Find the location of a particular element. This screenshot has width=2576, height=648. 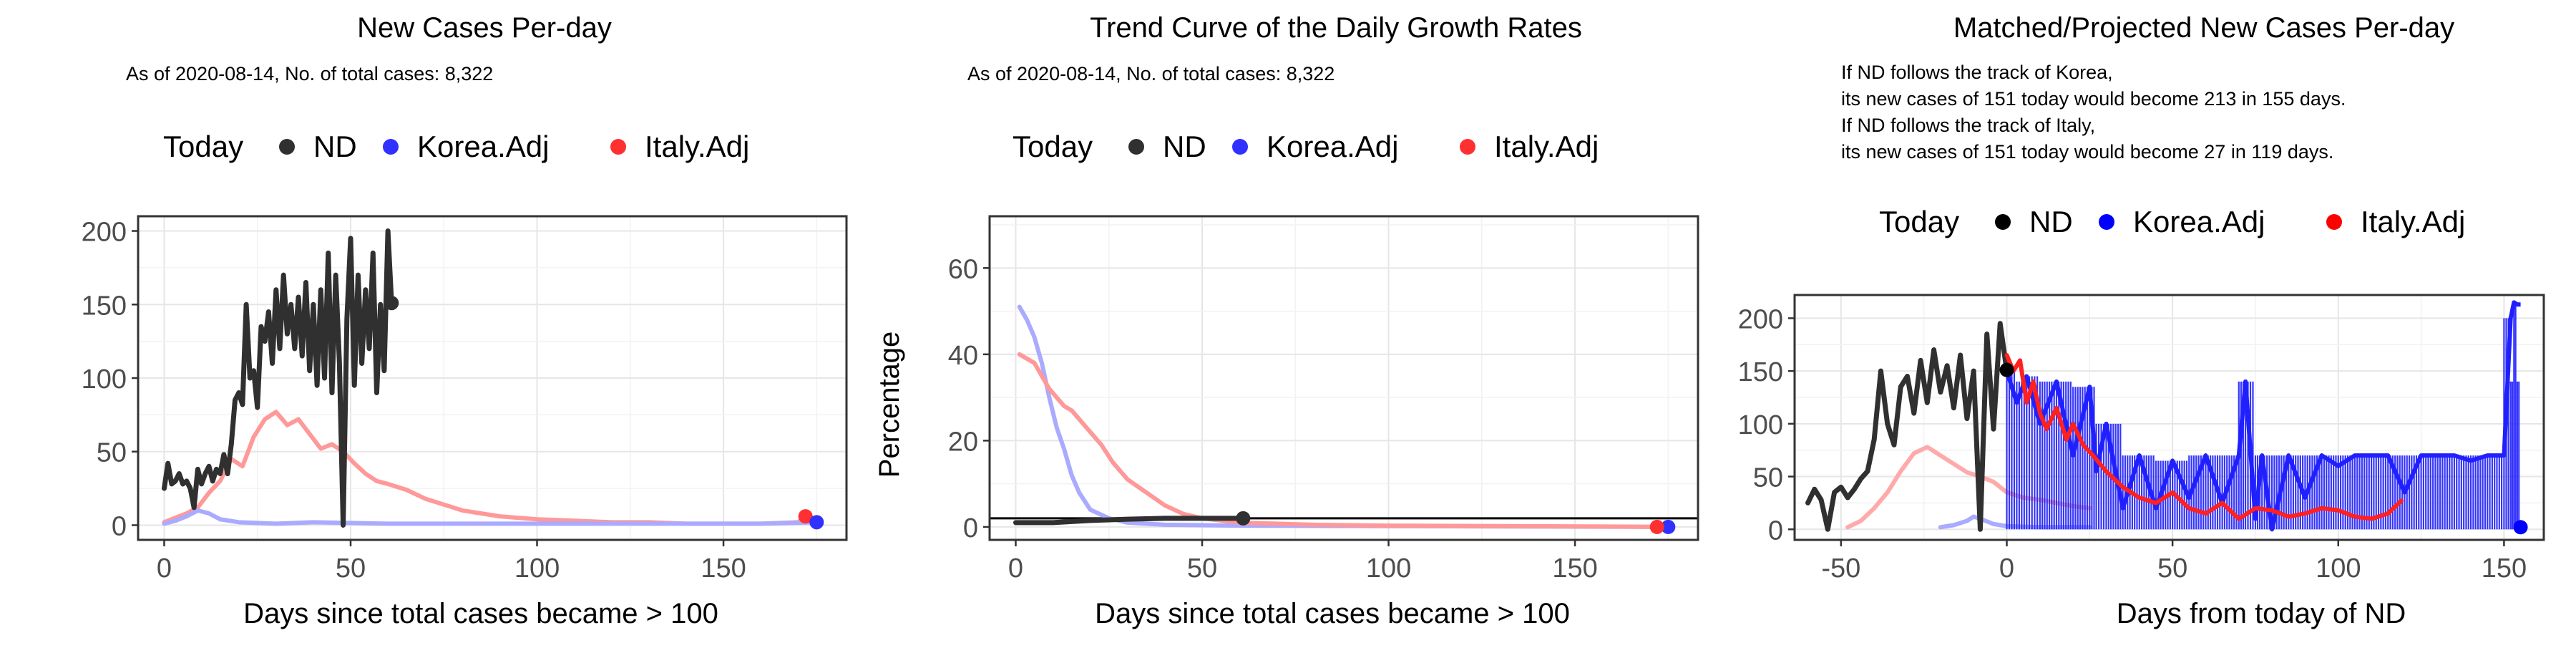

x-tick-label: -50 is located at coordinates (1840, 569).